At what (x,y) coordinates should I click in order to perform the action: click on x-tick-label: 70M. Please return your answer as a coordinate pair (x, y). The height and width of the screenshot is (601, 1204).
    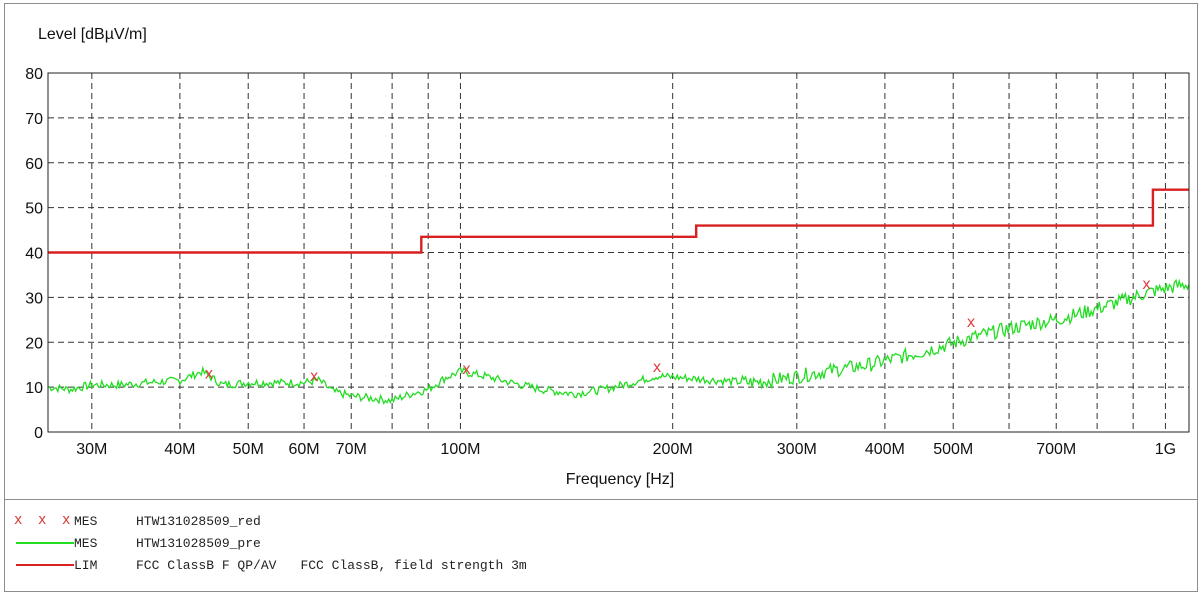
    Looking at the image, I should click on (351, 449).